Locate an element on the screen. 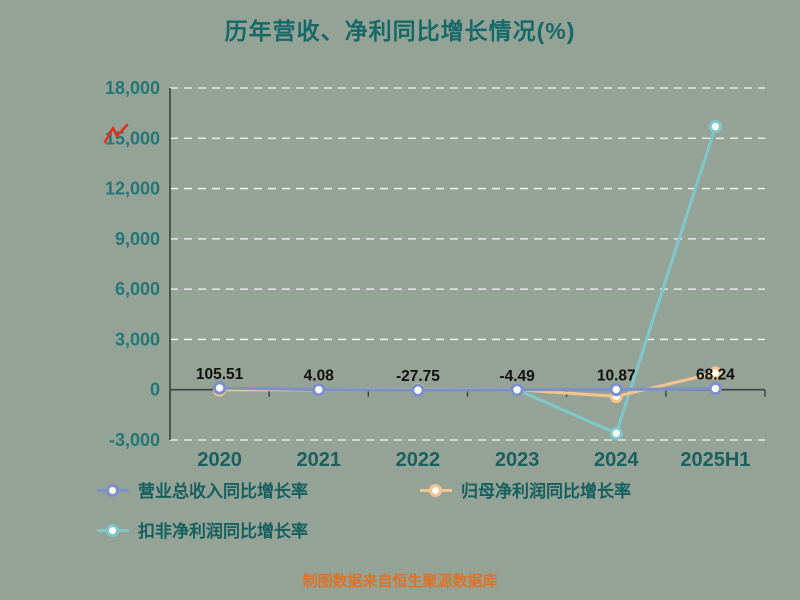 The height and width of the screenshot is (600, 800). y-axis-tick-label: 3,000 is located at coordinates (137, 339).